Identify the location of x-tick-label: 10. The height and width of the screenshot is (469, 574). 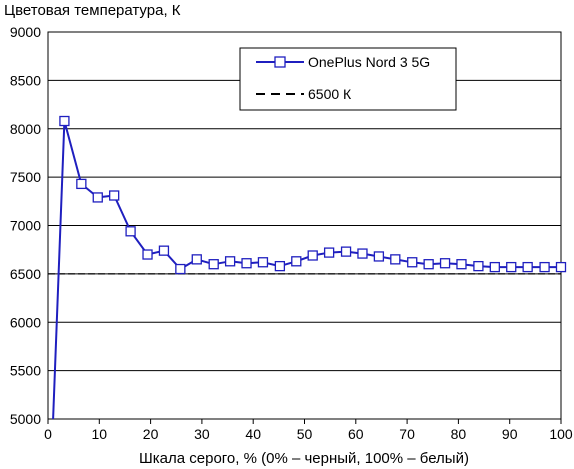
(100, 434).